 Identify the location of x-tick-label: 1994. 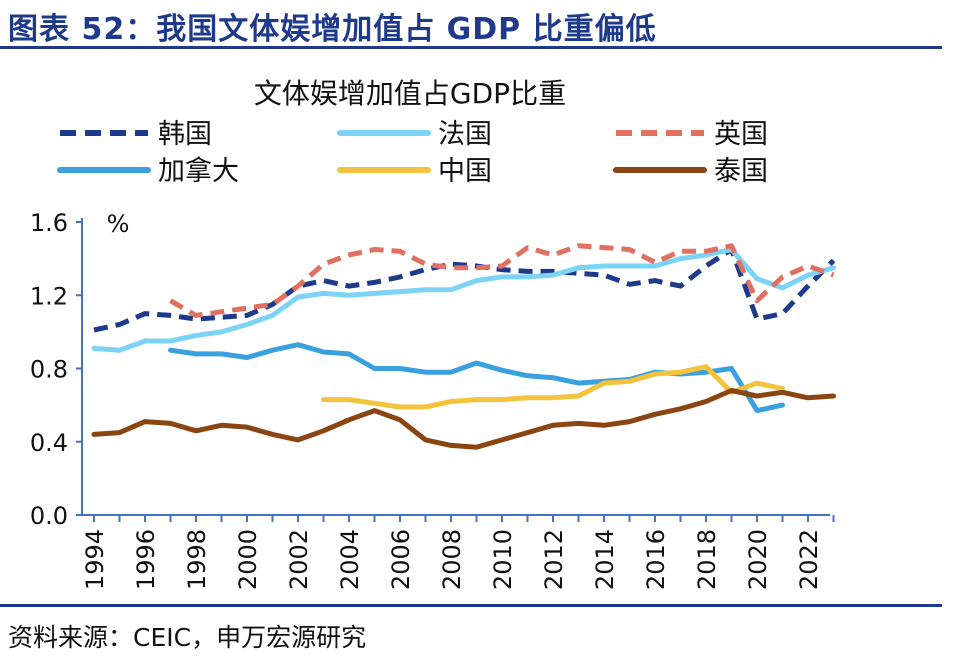
(95, 559).